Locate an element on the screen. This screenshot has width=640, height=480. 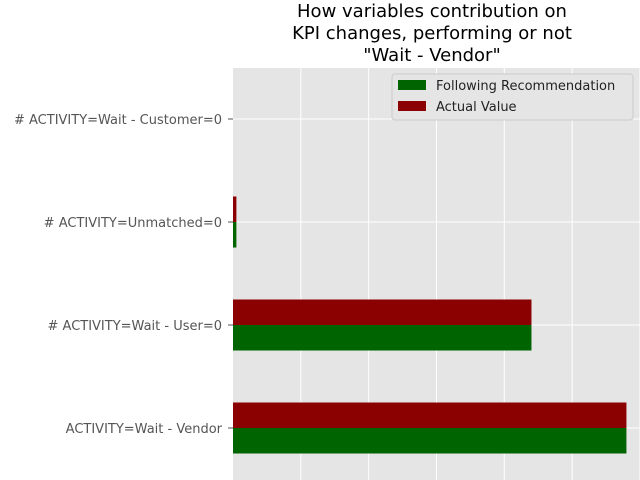
legend: Following Recommendation Actual Value is located at coordinates (512, 97).